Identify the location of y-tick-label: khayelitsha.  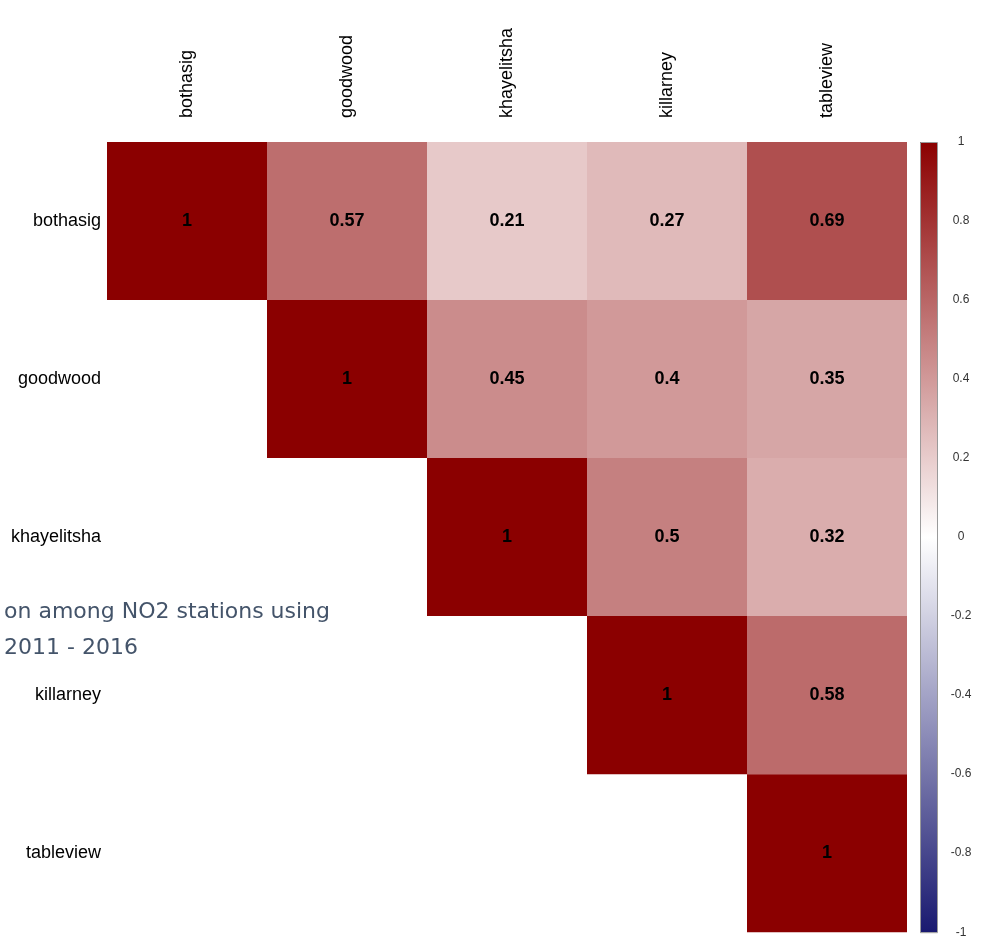
(56, 536).